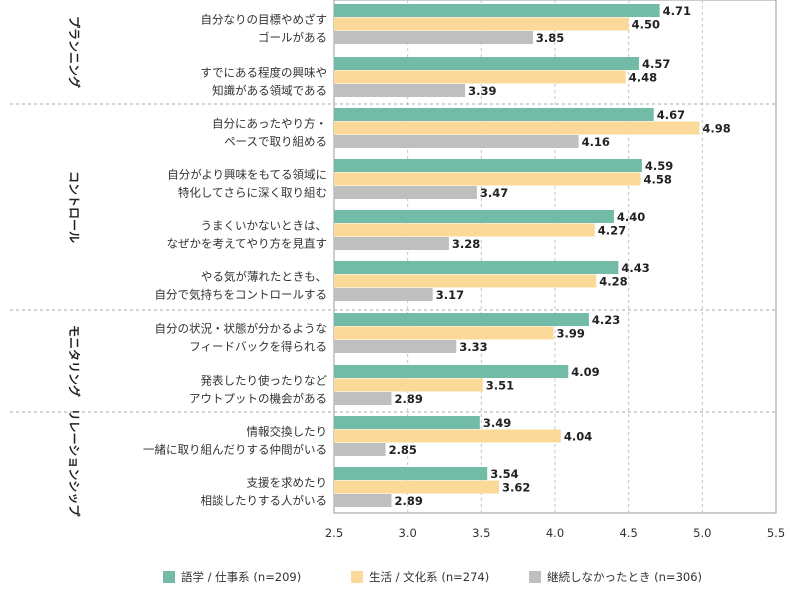 This screenshot has width=790, height=601. I want to click on value-label: 4.98, so click(716, 128).